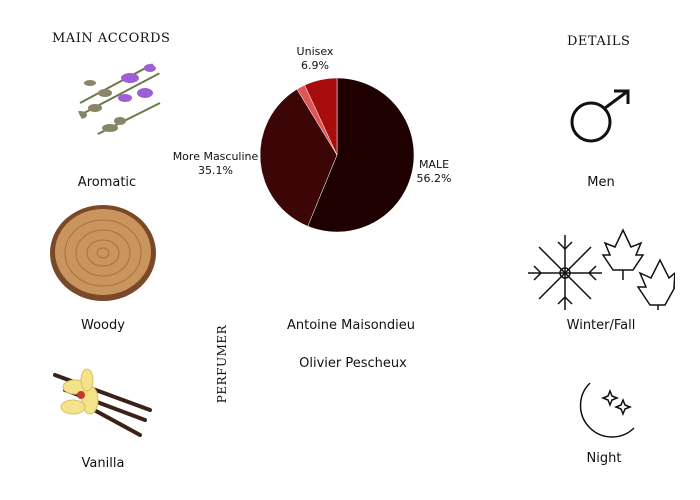 The image size is (700, 500). Describe the element at coordinates (103, 463) in the screenshot. I see `accord-label-vanilla: Vanilla` at that location.